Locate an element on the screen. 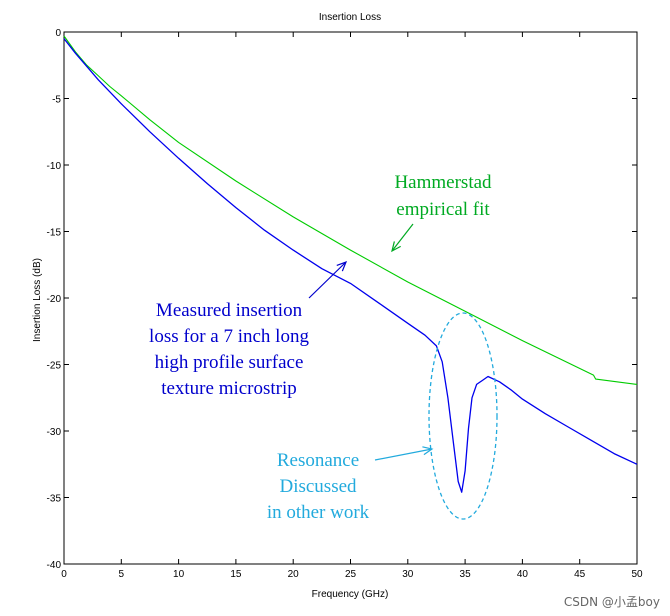 This screenshot has height=616, width=670. annotation-resonance-line: Resonance is located at coordinates (318, 460).